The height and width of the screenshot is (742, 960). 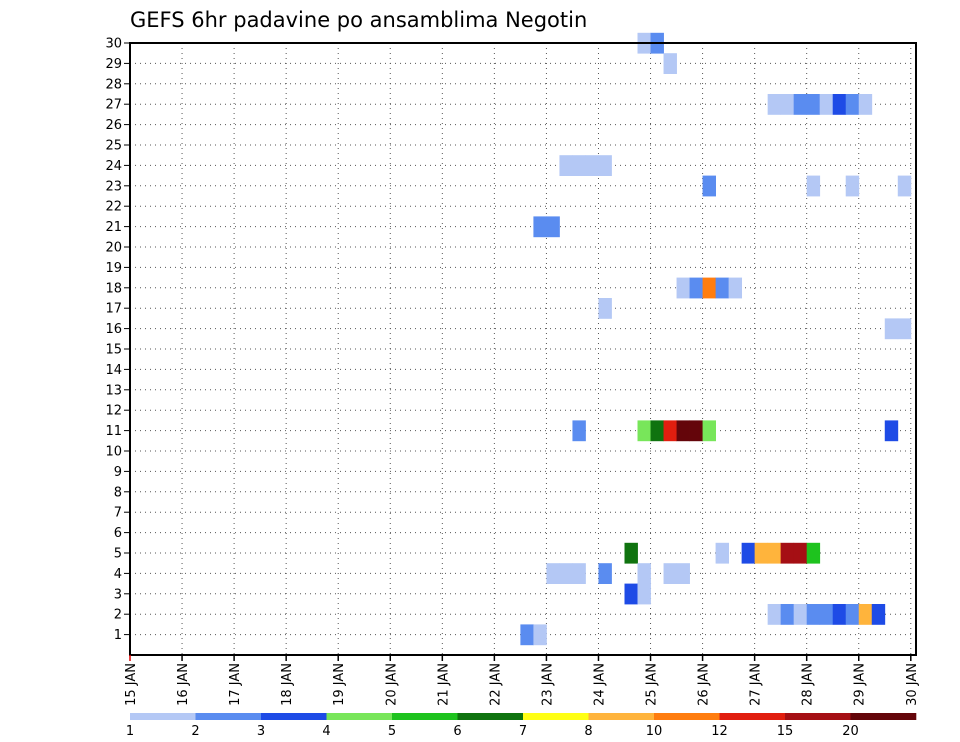 What do you see at coordinates (719, 731) in the screenshot?
I see `colorbar-label: 12` at bounding box center [719, 731].